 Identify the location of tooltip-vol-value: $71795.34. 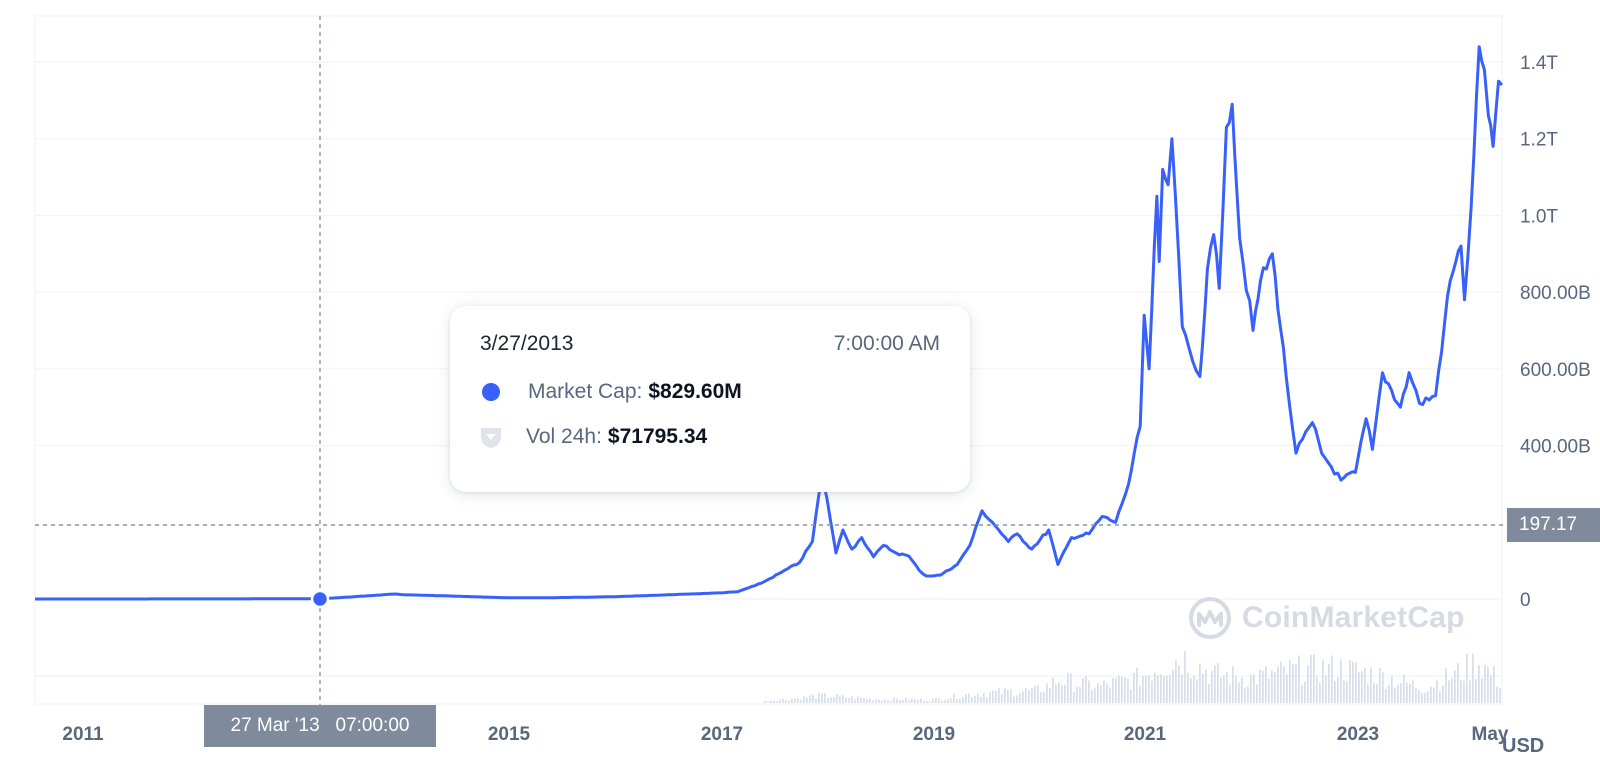
(657, 436).